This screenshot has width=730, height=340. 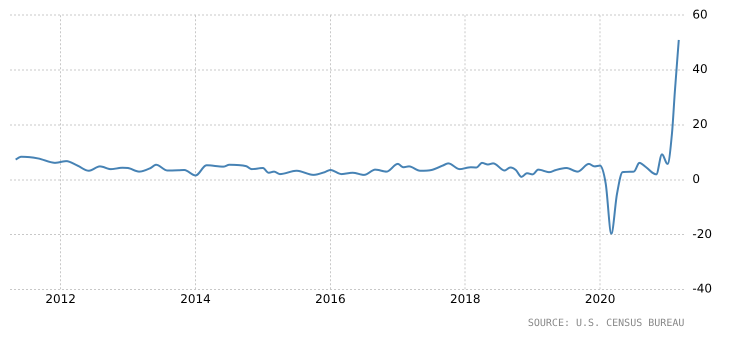 What do you see at coordinates (700, 69) in the screenshot?
I see `y-tick-label: 40` at bounding box center [700, 69].